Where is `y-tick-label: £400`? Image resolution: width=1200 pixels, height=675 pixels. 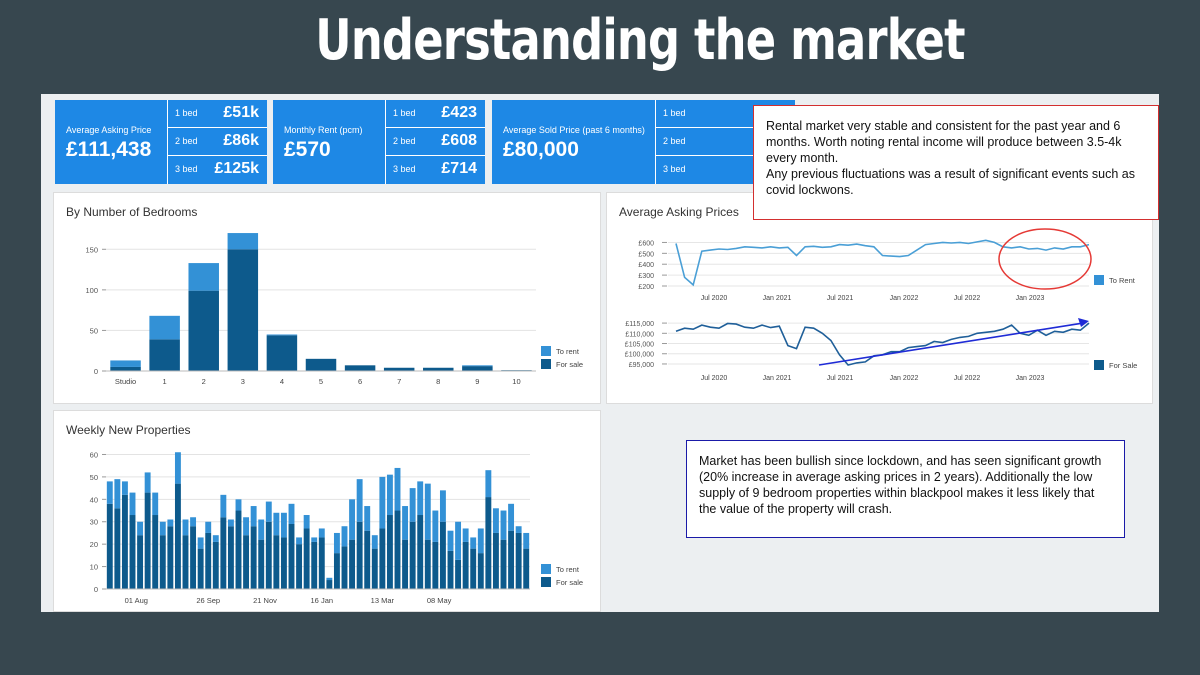
y-tick-label: £400 is located at coordinates (646, 265).